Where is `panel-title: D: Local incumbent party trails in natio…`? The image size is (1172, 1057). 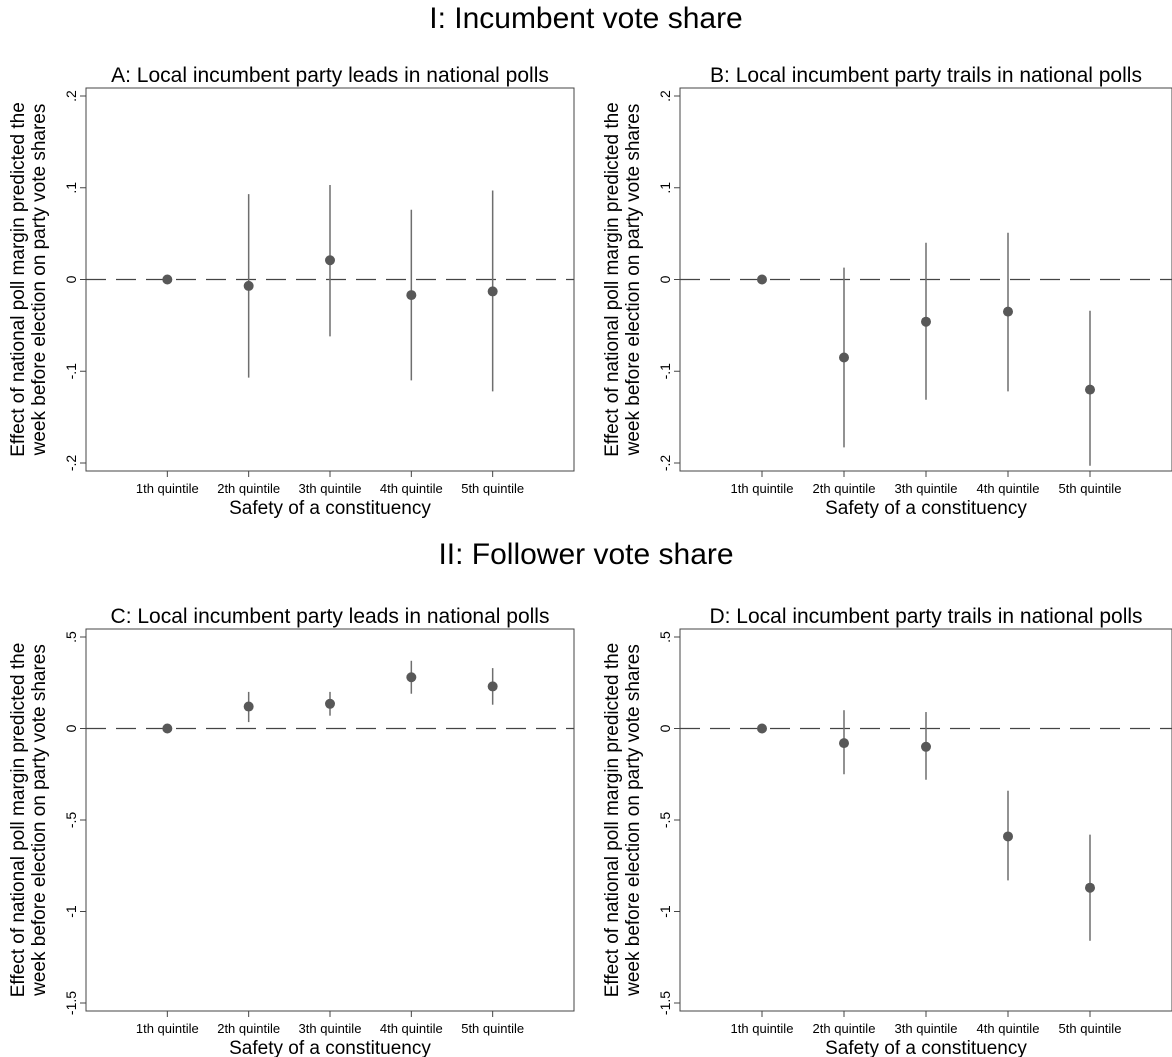
panel-title: D: Local incumbent party trails in natio… is located at coordinates (925, 616).